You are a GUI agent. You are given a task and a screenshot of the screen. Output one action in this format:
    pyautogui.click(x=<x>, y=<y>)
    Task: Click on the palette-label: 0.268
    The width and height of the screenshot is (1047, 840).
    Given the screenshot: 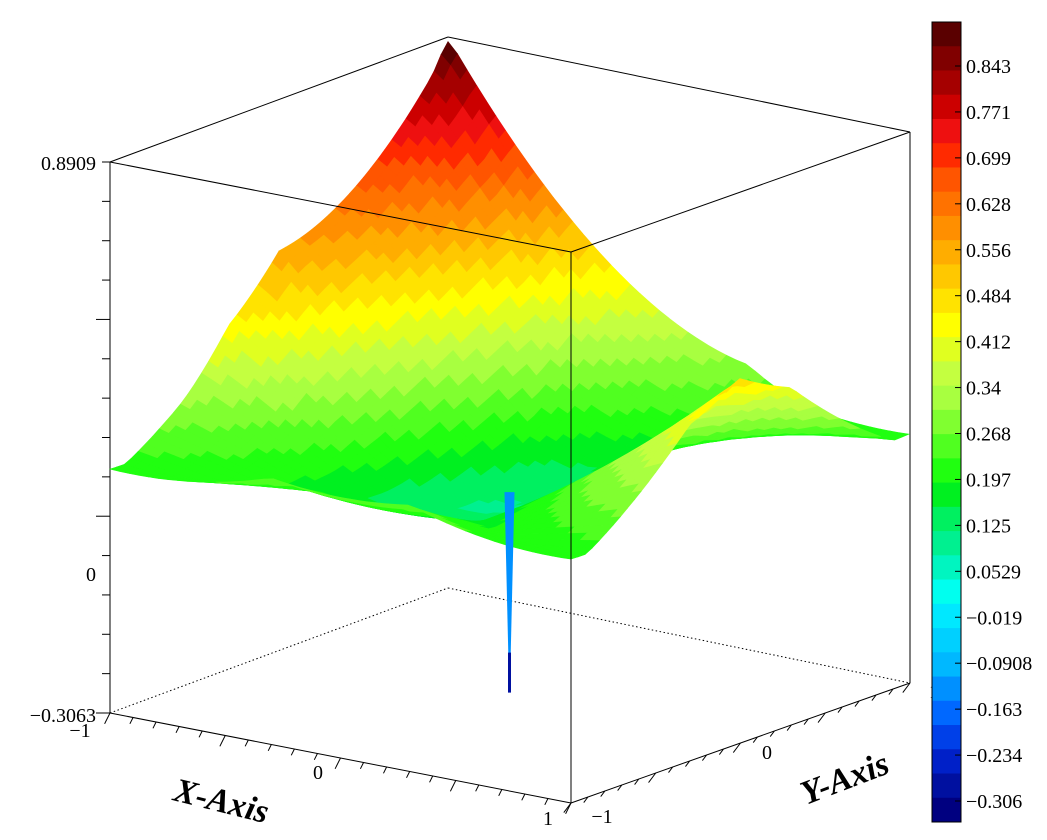 What is the action you would take?
    pyautogui.click(x=988, y=435)
    